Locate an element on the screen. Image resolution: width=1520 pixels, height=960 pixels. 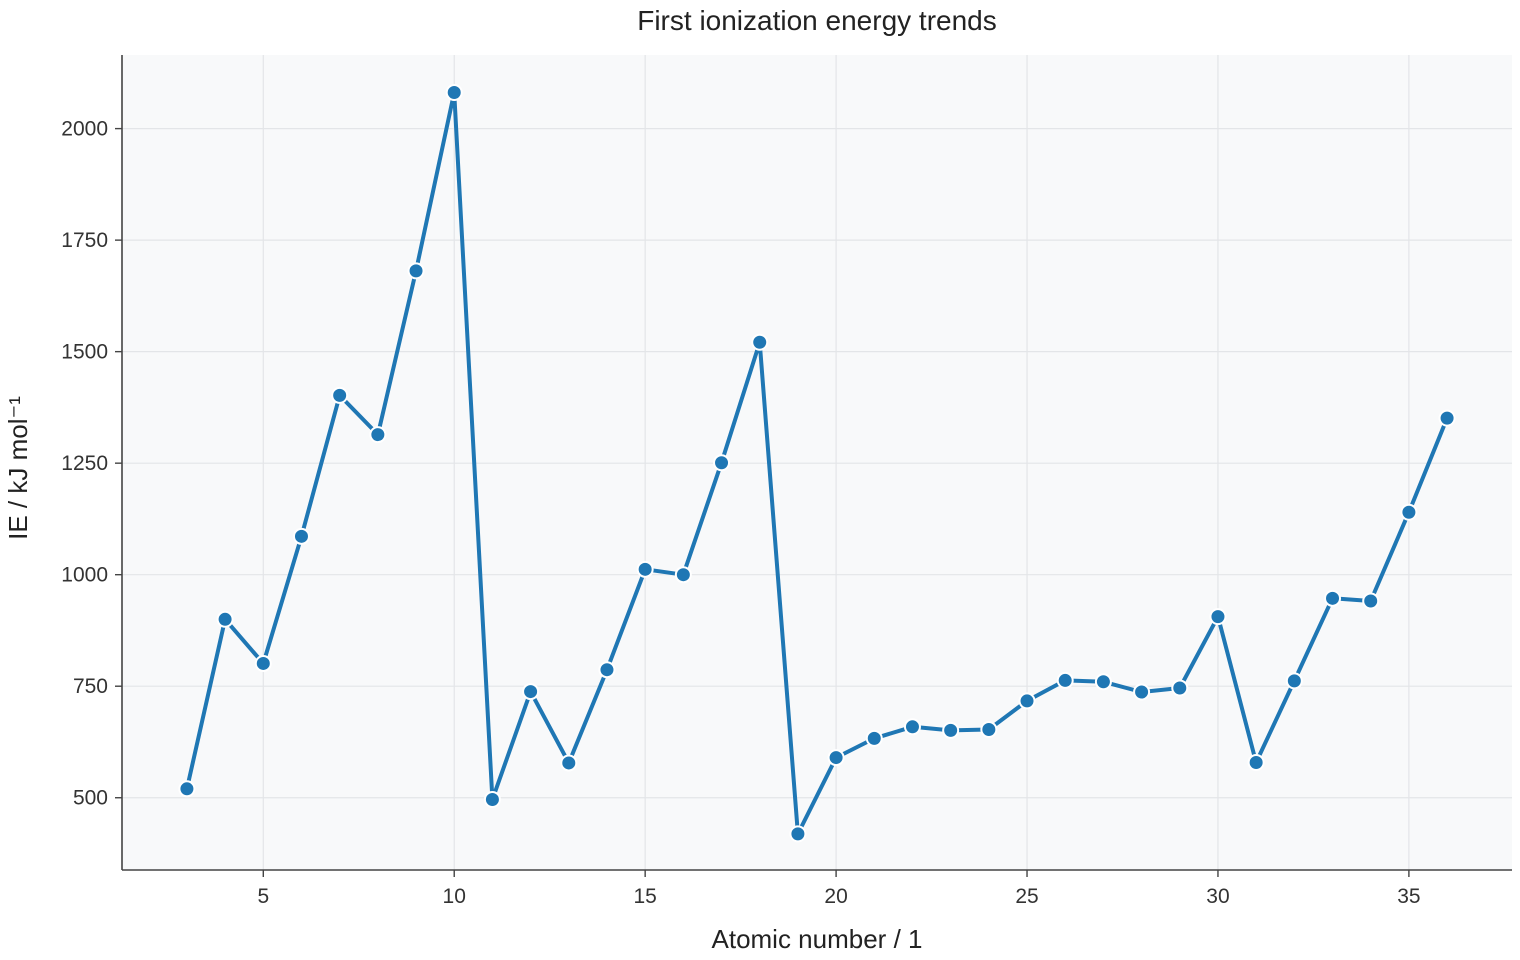
y-axis-label: IE / kJ mol⁻¹ is located at coordinates (18, 468).